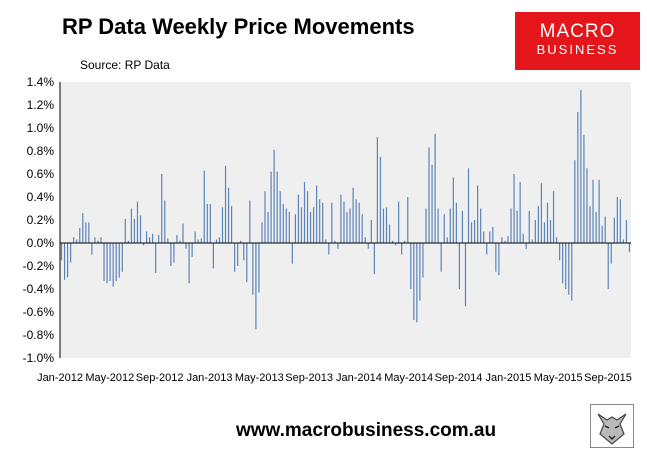 This screenshot has width=647, height=455. What do you see at coordinates (60, 378) in the screenshot?
I see `x-tick-label: Jan-2012` at bounding box center [60, 378].